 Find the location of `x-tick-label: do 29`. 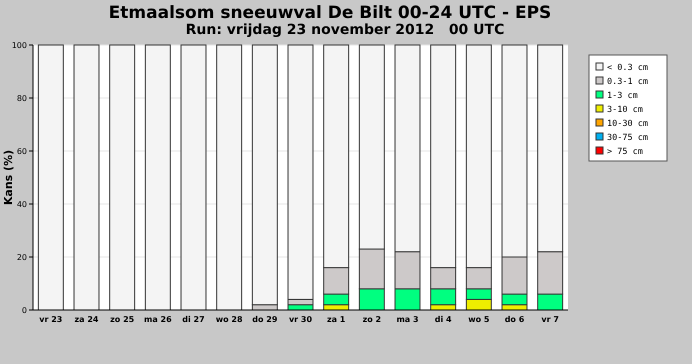

x-tick-label: do 29 is located at coordinates (265, 319).